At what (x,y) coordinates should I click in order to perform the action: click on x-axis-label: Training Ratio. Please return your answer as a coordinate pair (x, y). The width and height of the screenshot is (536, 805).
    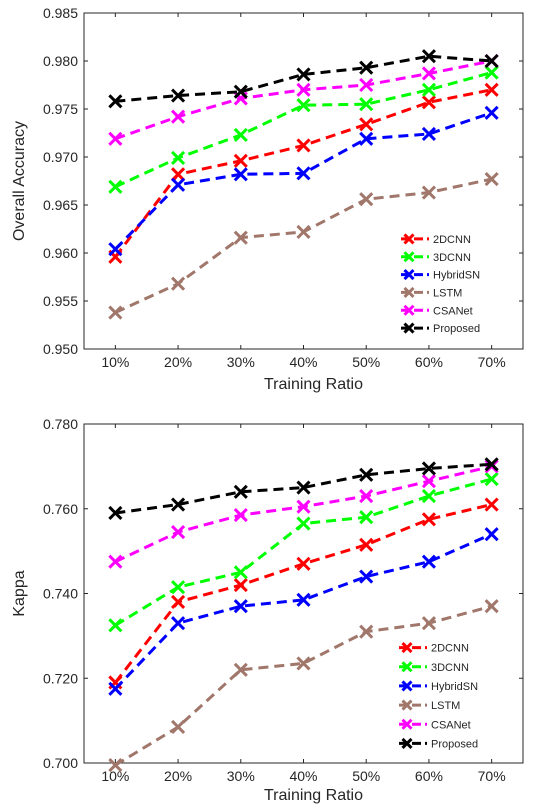
    Looking at the image, I should click on (313, 795).